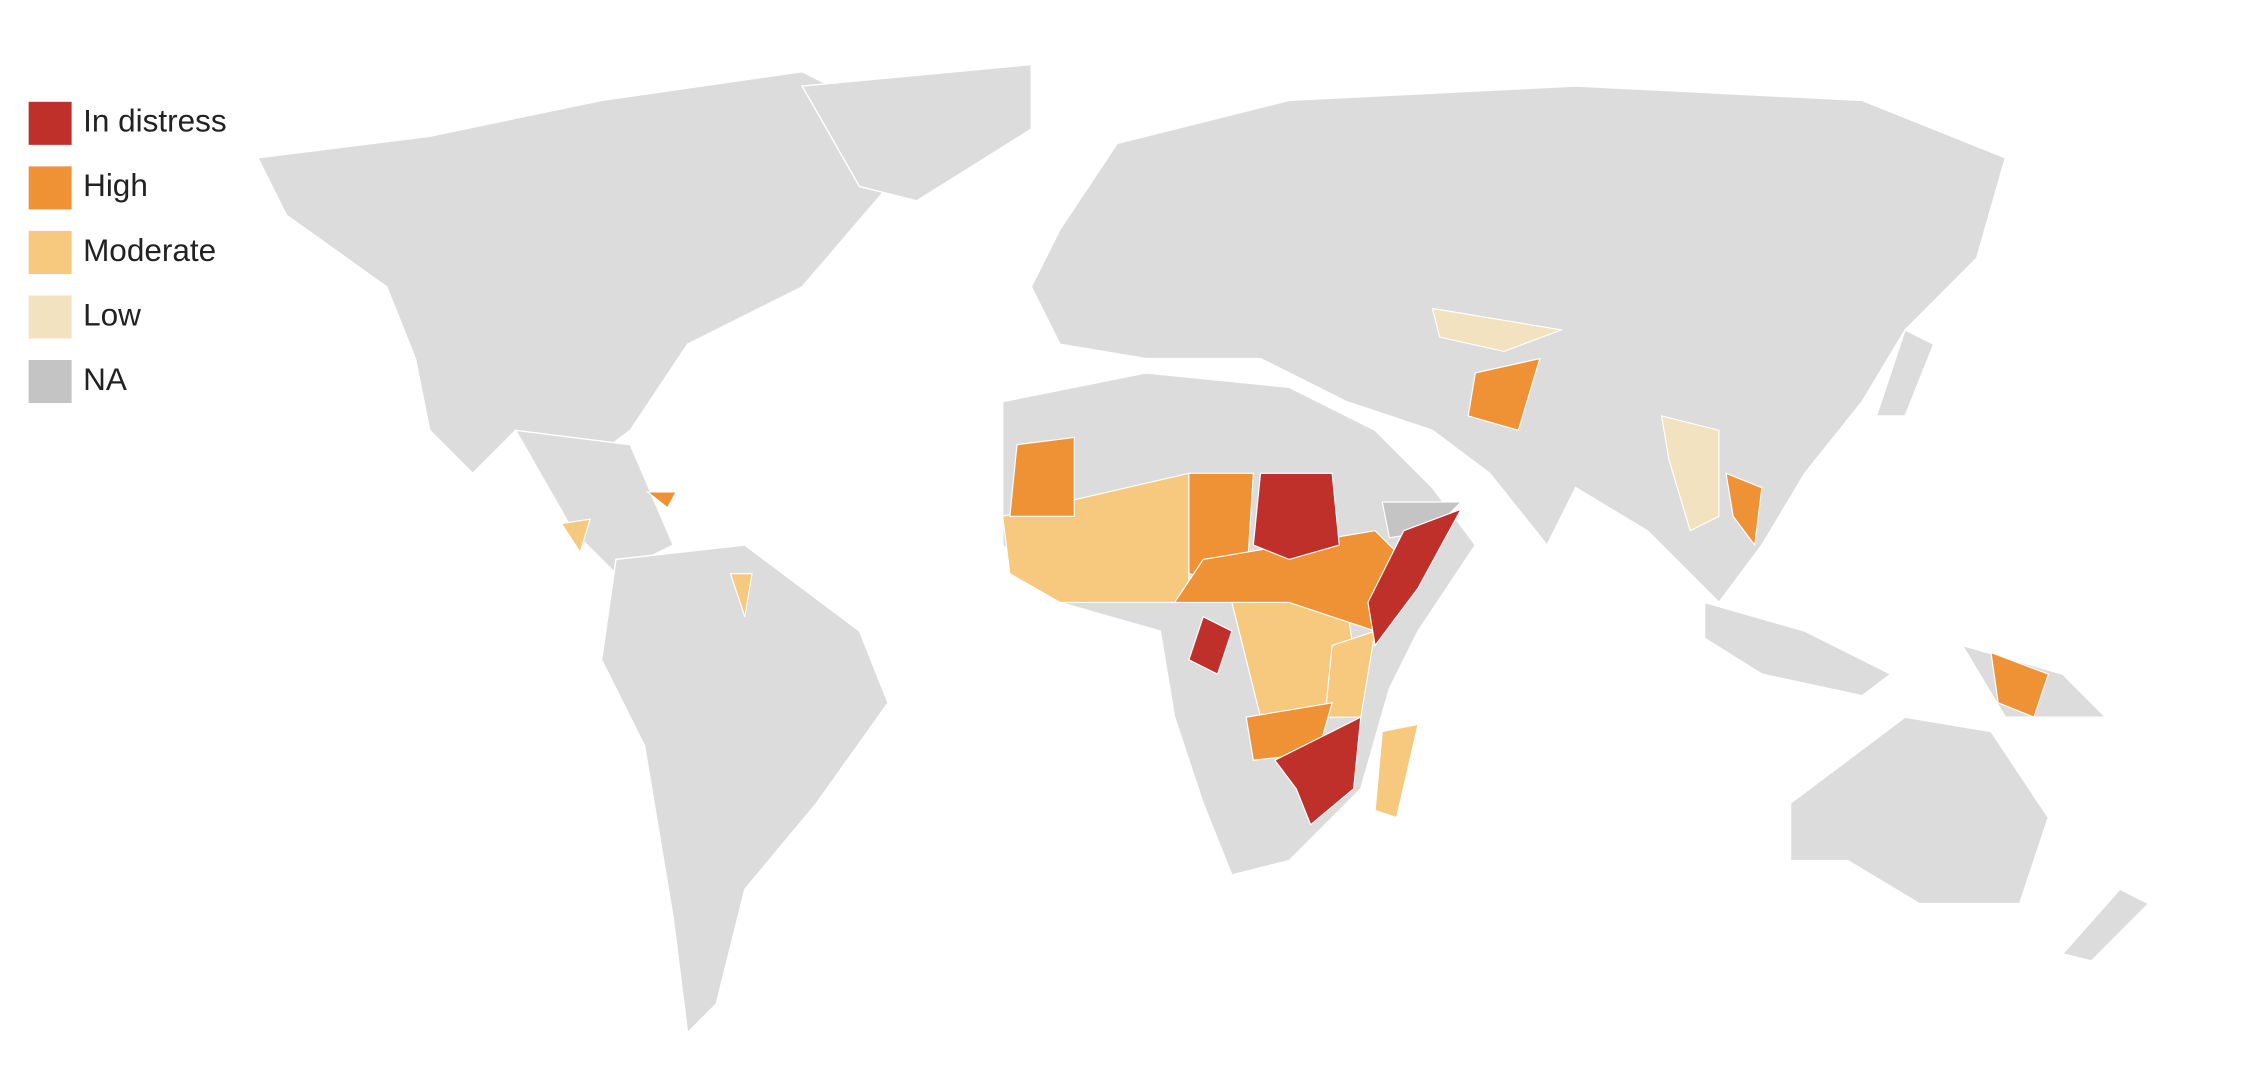  What do you see at coordinates (916, 132) in the screenshot?
I see `greenland` at bounding box center [916, 132].